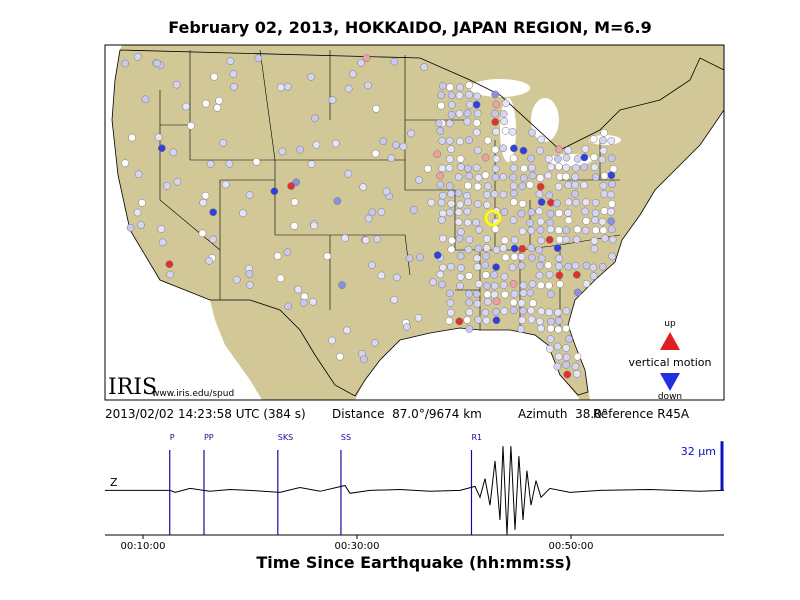 The image size is (800, 600). Describe the element at coordinates (698, 451) in the screenshot. I see `scale-label: 32 μm` at that location.